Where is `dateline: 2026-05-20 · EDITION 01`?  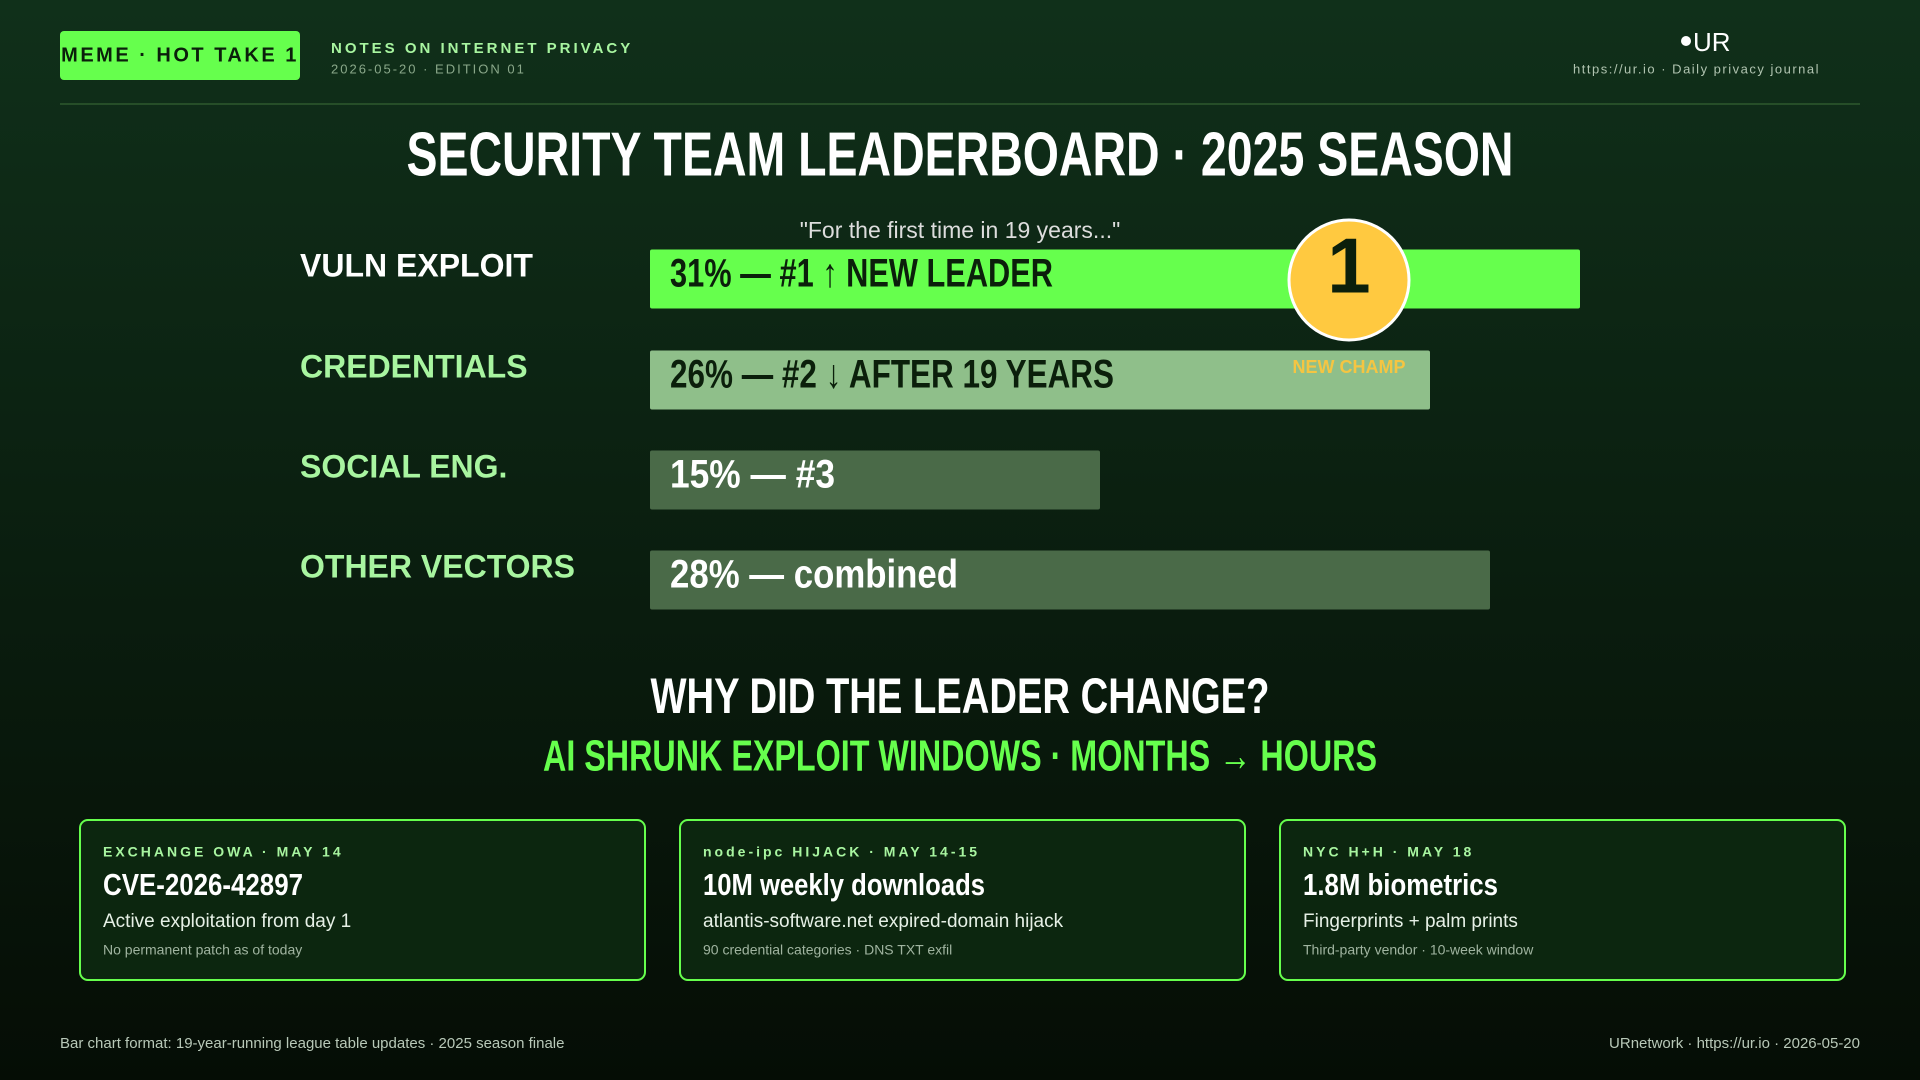
dateline: 2026-05-20 · EDITION 01 is located at coordinates (428, 68).